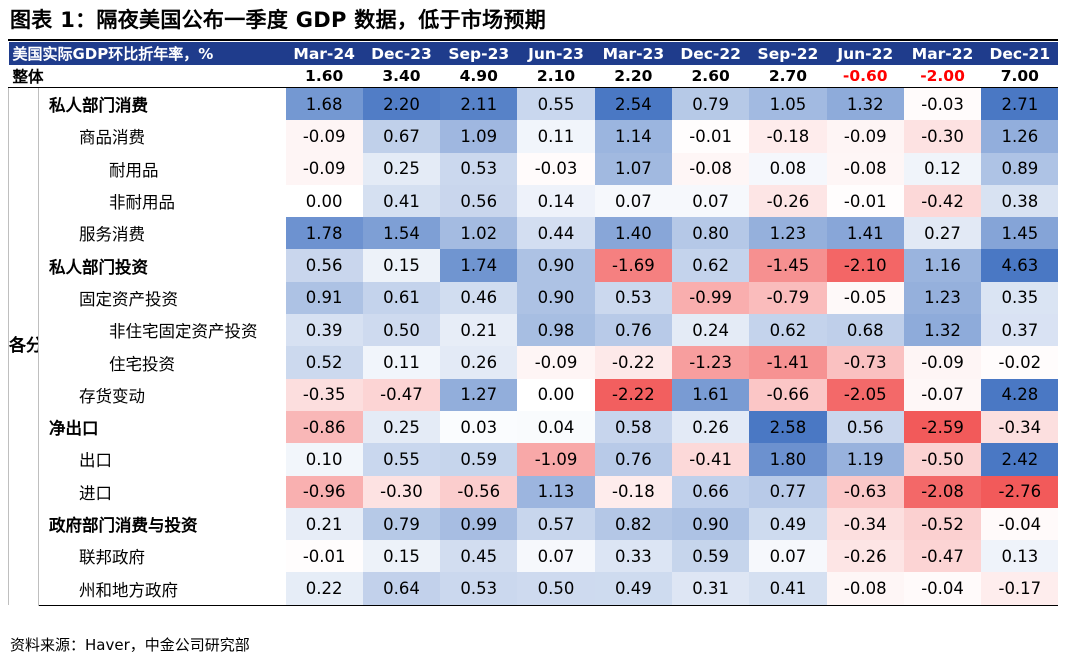 Image resolution: width=1080 pixels, height=666 pixels. I want to click on side-label: 各分项拉动, so click(23, 346).